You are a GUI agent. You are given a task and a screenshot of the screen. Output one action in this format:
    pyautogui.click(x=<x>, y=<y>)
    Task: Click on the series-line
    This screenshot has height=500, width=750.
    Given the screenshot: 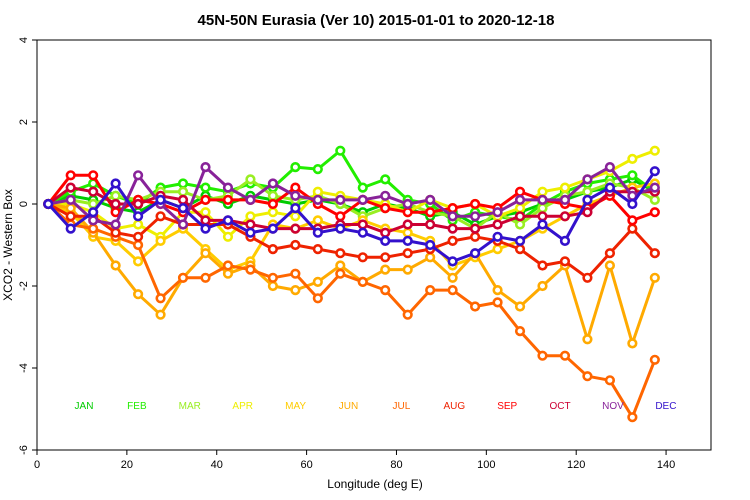 What is the action you would take?
    pyautogui.click(x=352, y=194)
    